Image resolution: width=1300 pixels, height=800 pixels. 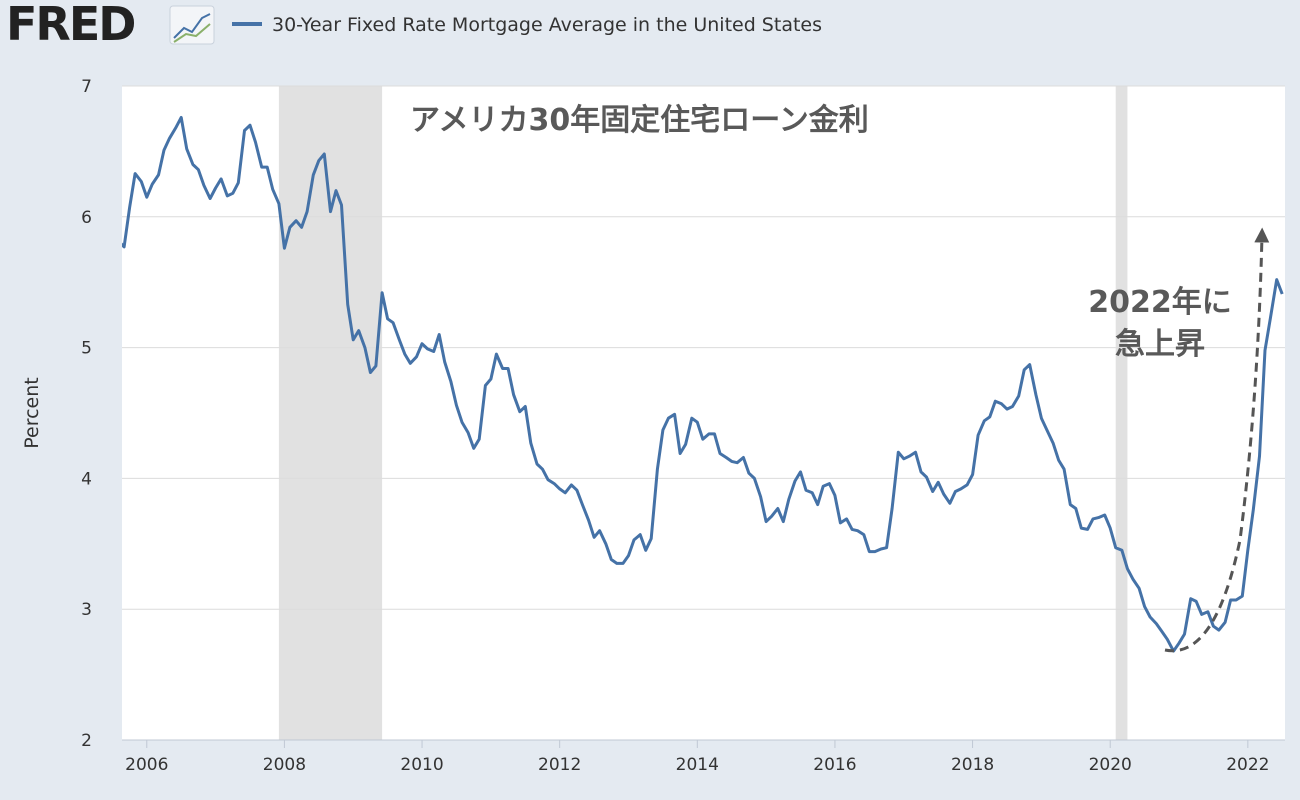 I want to click on annotation: 2022年に, so click(x=1160, y=302).